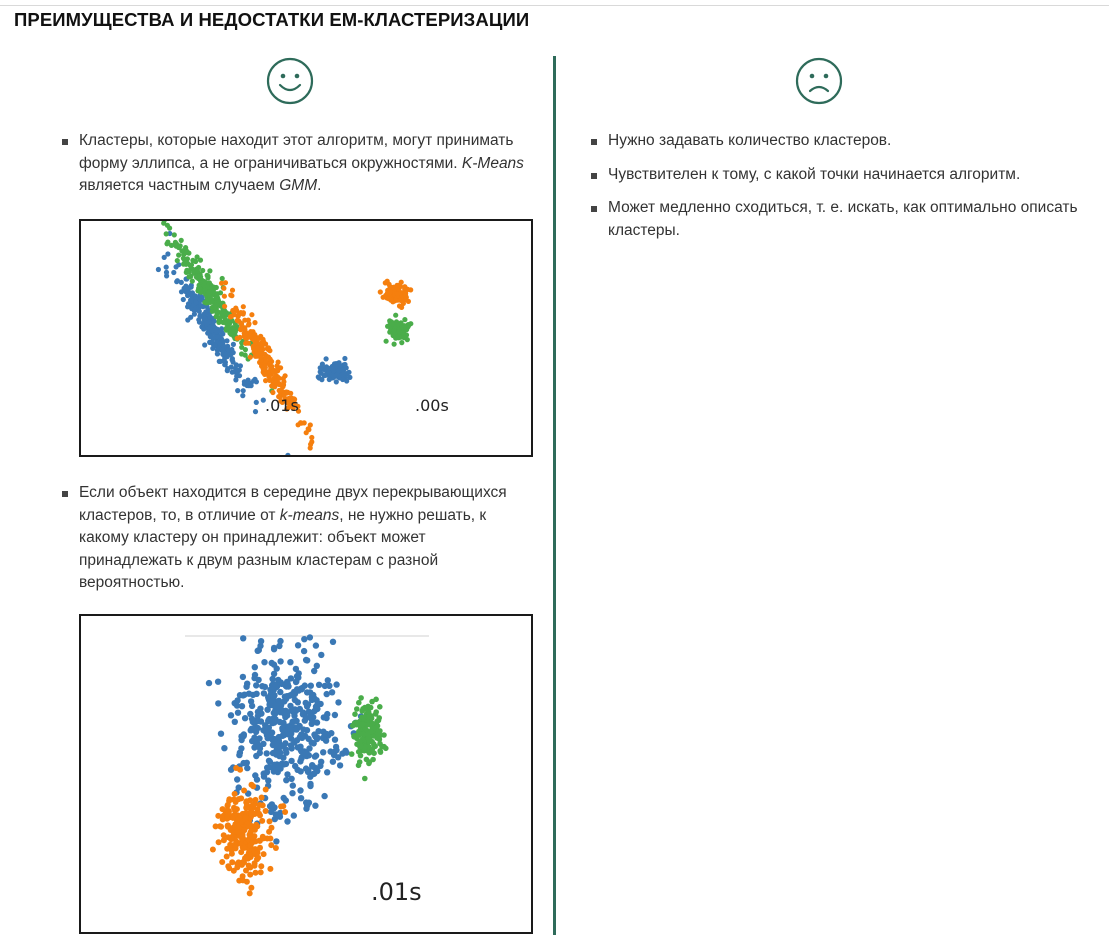  Describe the element at coordinates (282, 405) in the screenshot. I see `timing-label-left: .01s` at that location.